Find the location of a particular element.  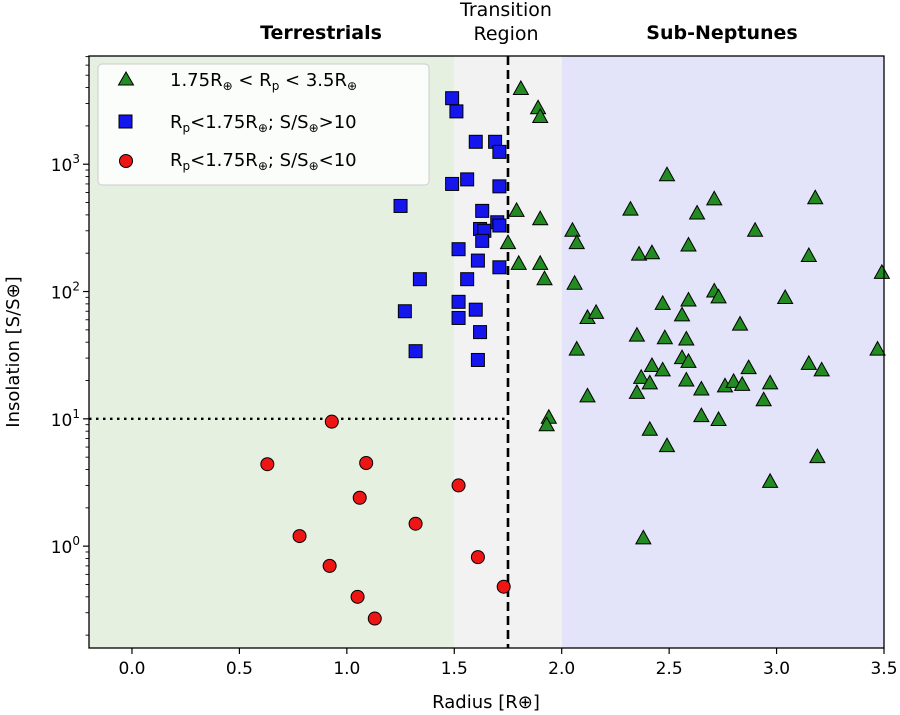

y-tick-label: 10¹ is located at coordinates (65, 419).